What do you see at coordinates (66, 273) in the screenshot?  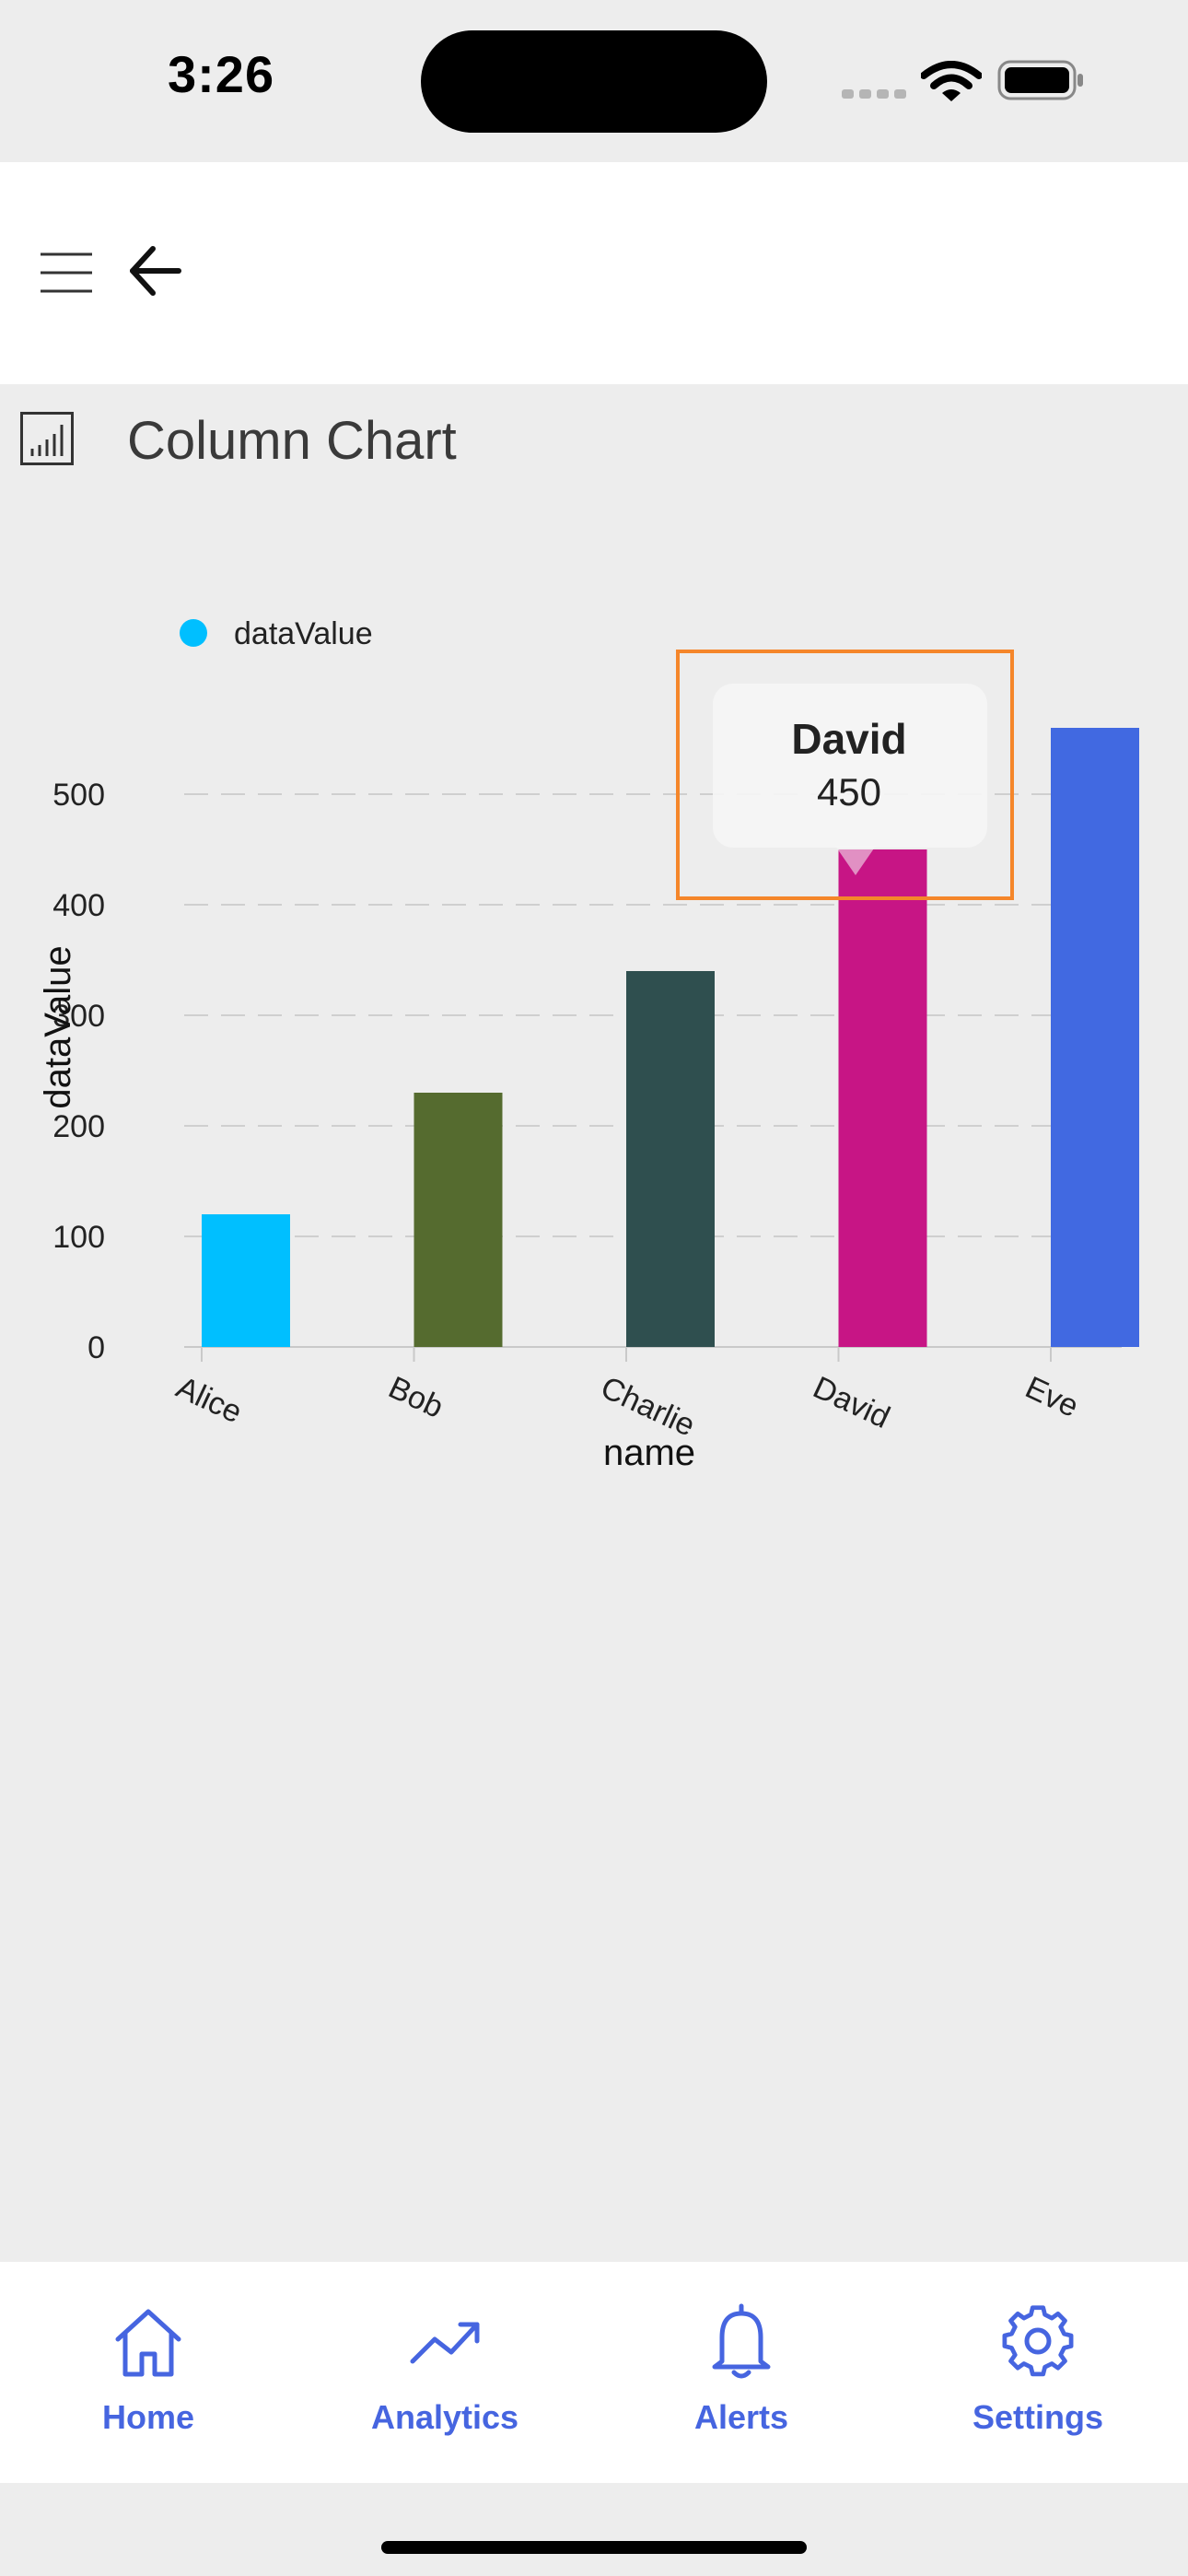 I see `menu-icon` at bounding box center [66, 273].